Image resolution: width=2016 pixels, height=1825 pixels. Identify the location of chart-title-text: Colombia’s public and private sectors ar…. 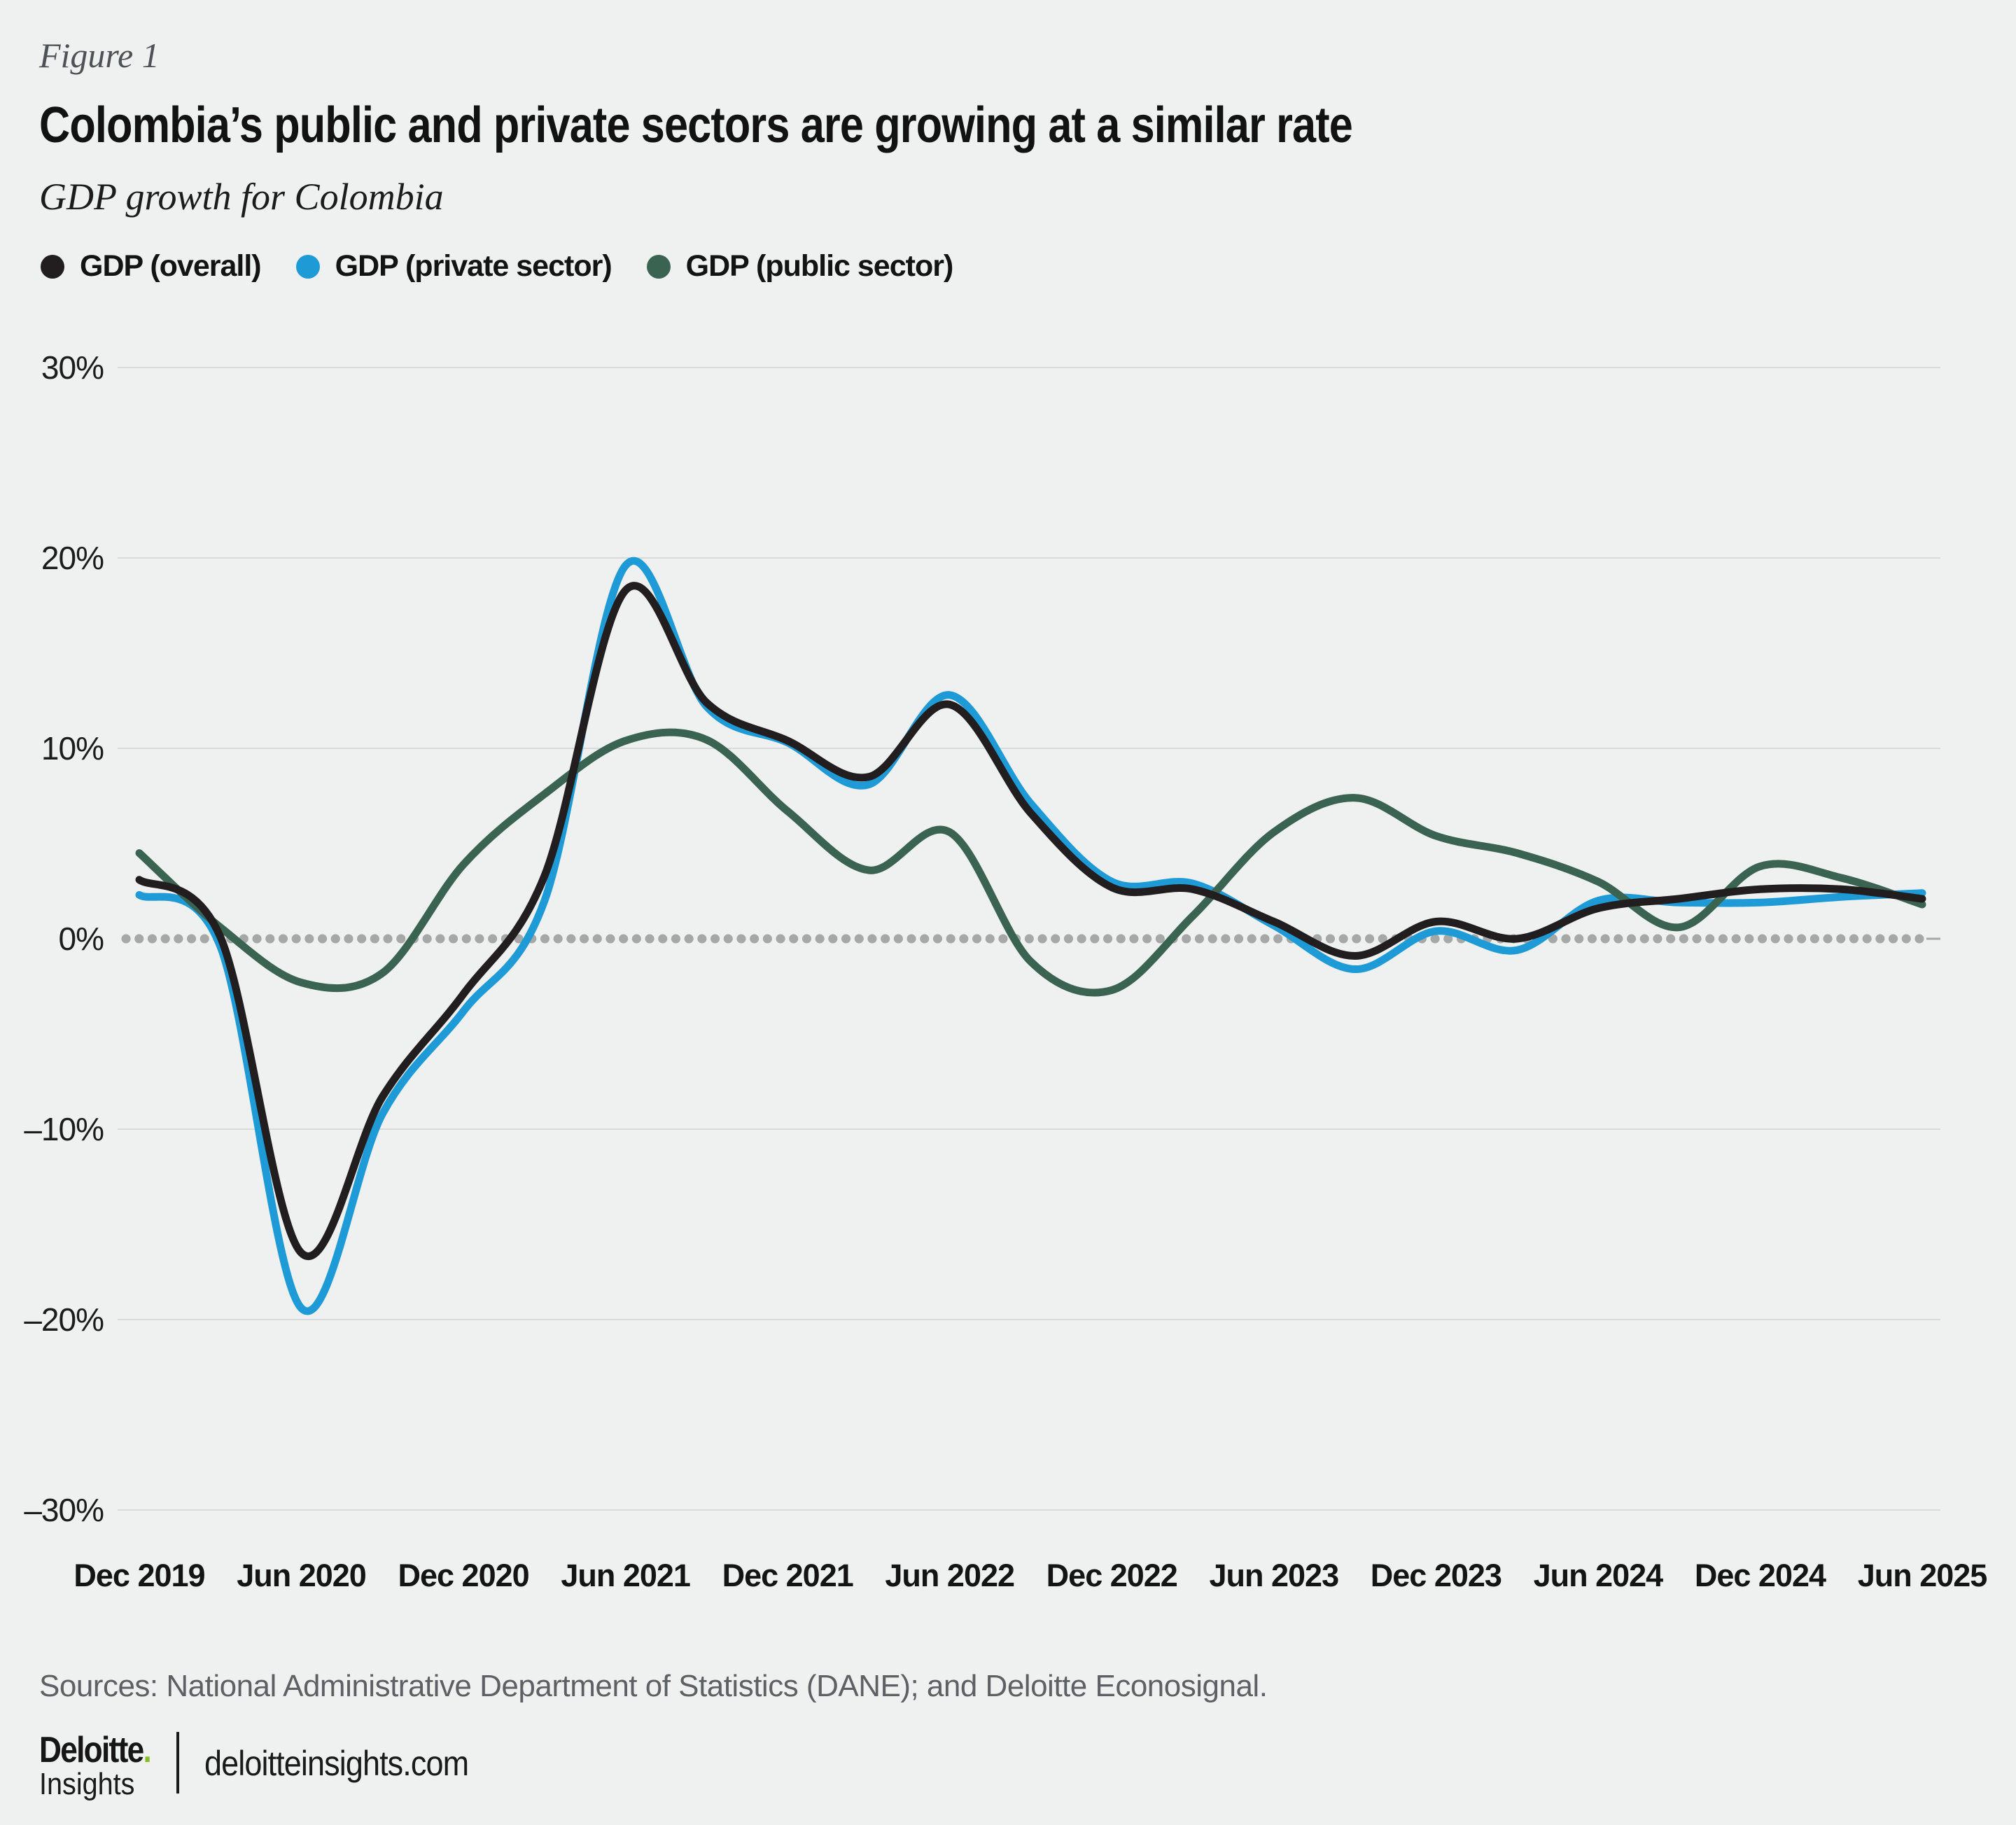
(696, 125).